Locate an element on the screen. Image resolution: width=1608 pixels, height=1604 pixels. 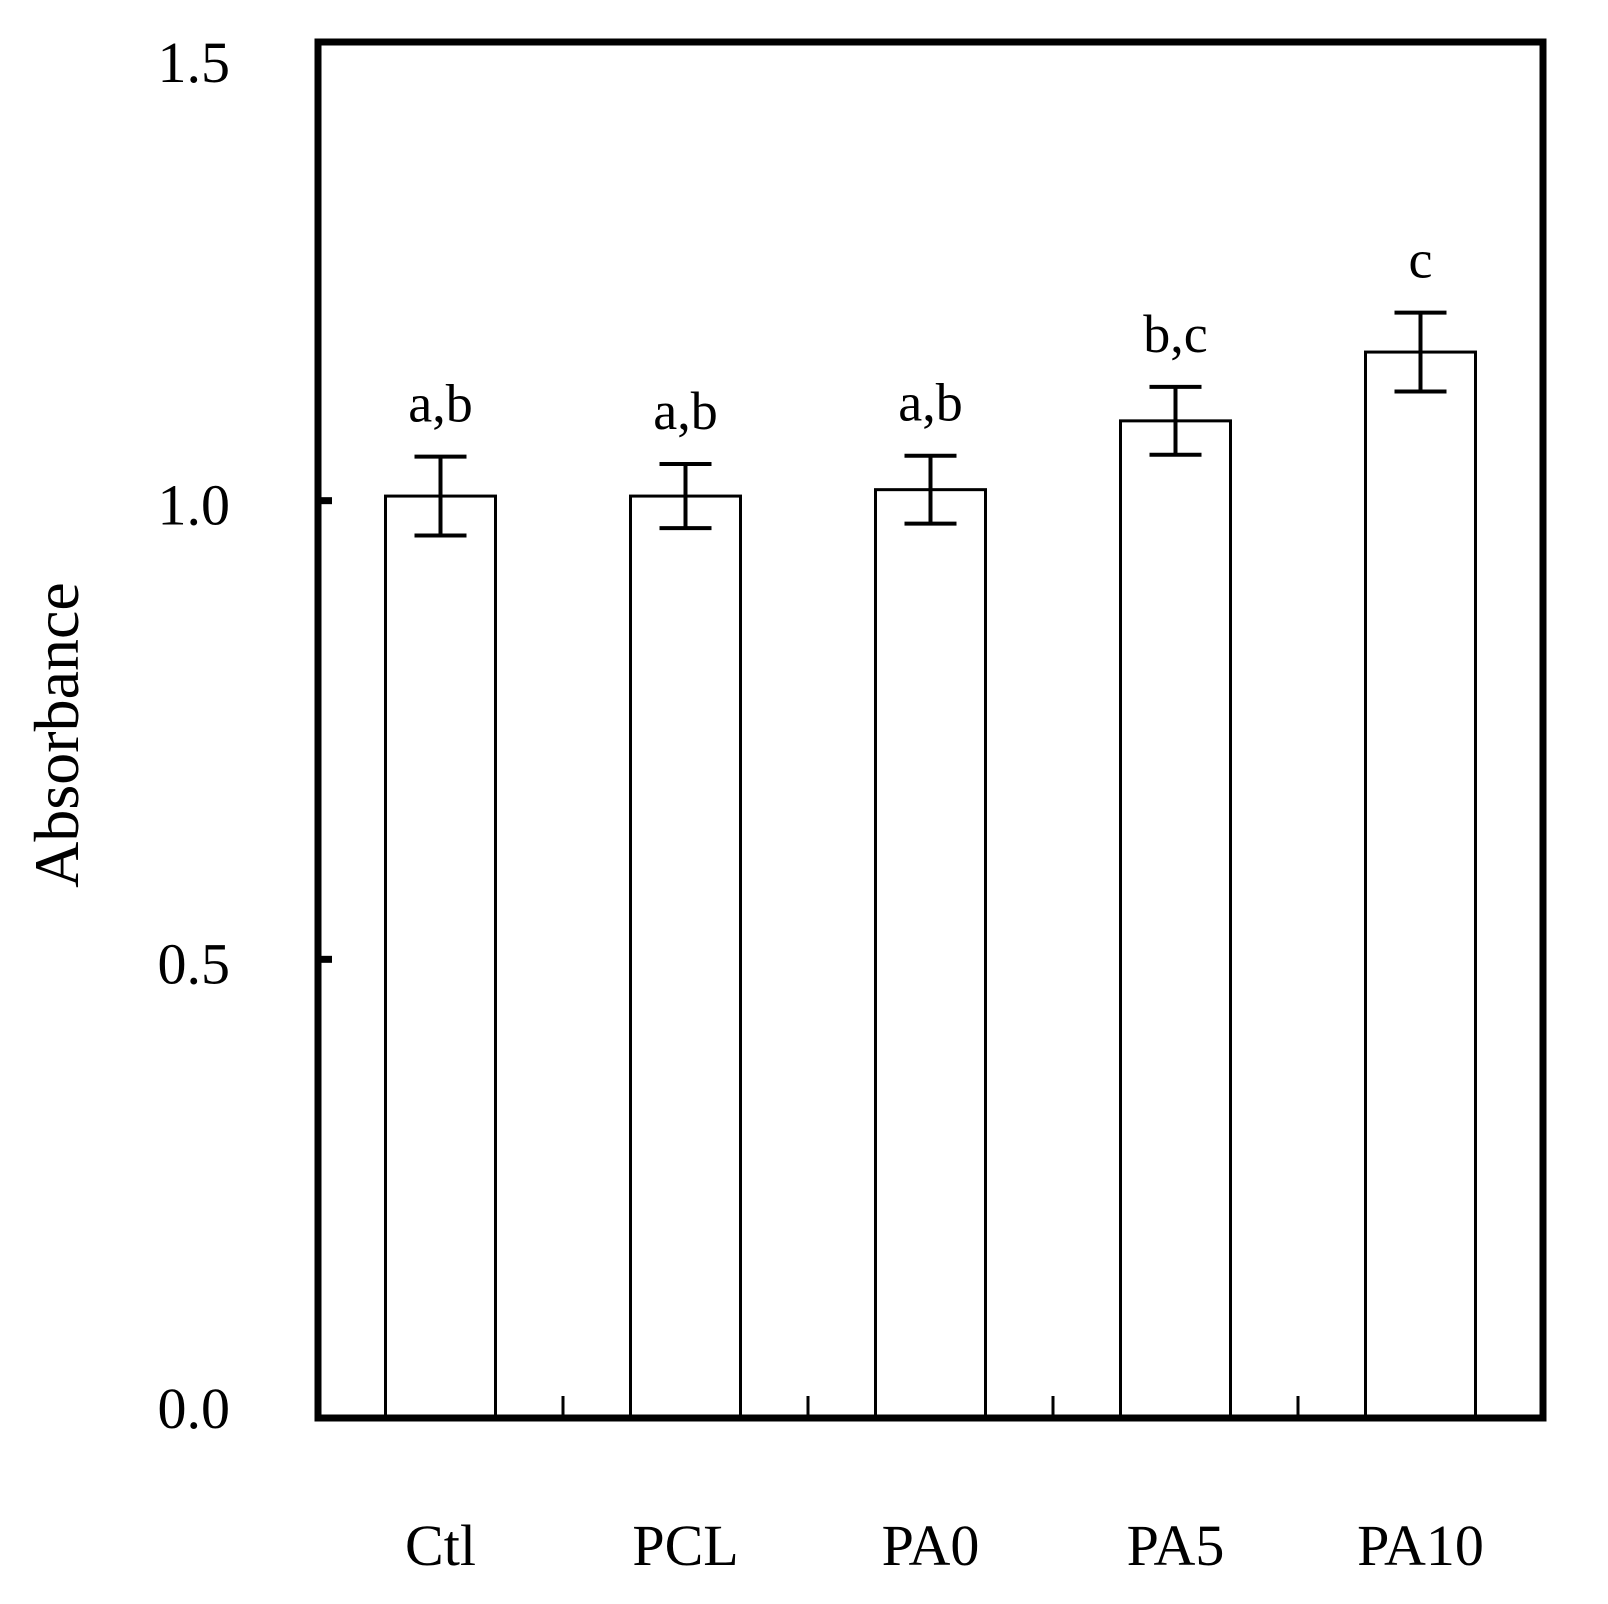
bar-pcl is located at coordinates (685, 957).